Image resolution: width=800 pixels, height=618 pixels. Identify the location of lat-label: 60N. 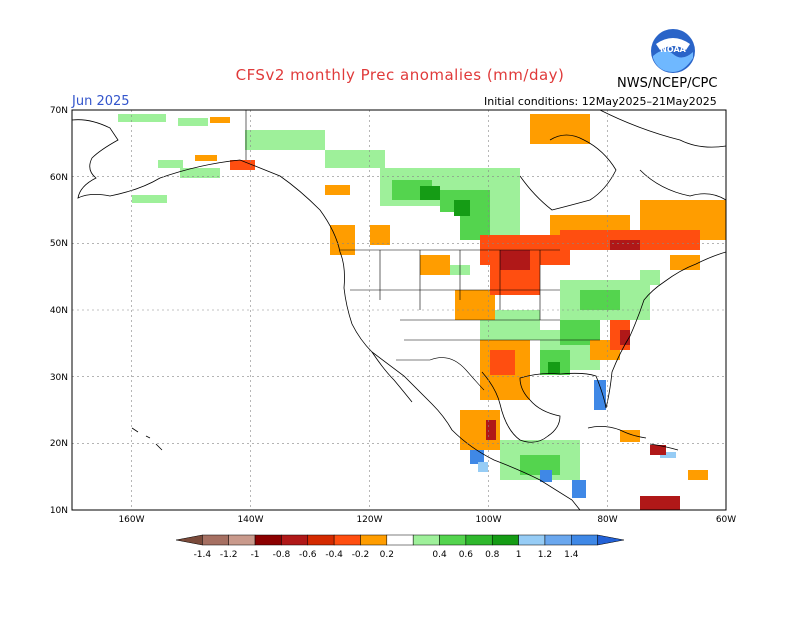
(59, 178).